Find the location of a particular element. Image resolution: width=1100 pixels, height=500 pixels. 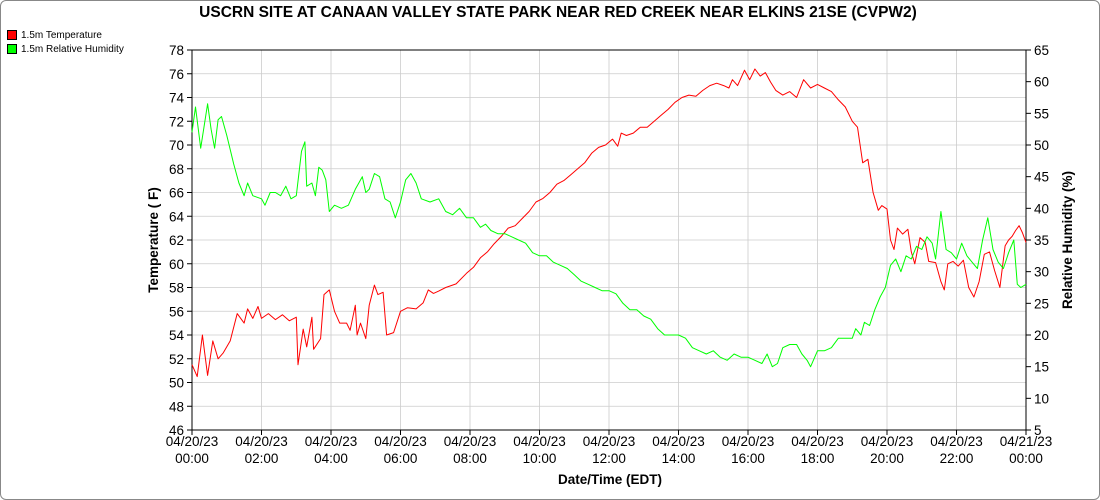

x-tick-label-date: 04/21/23 is located at coordinates (1026, 441).